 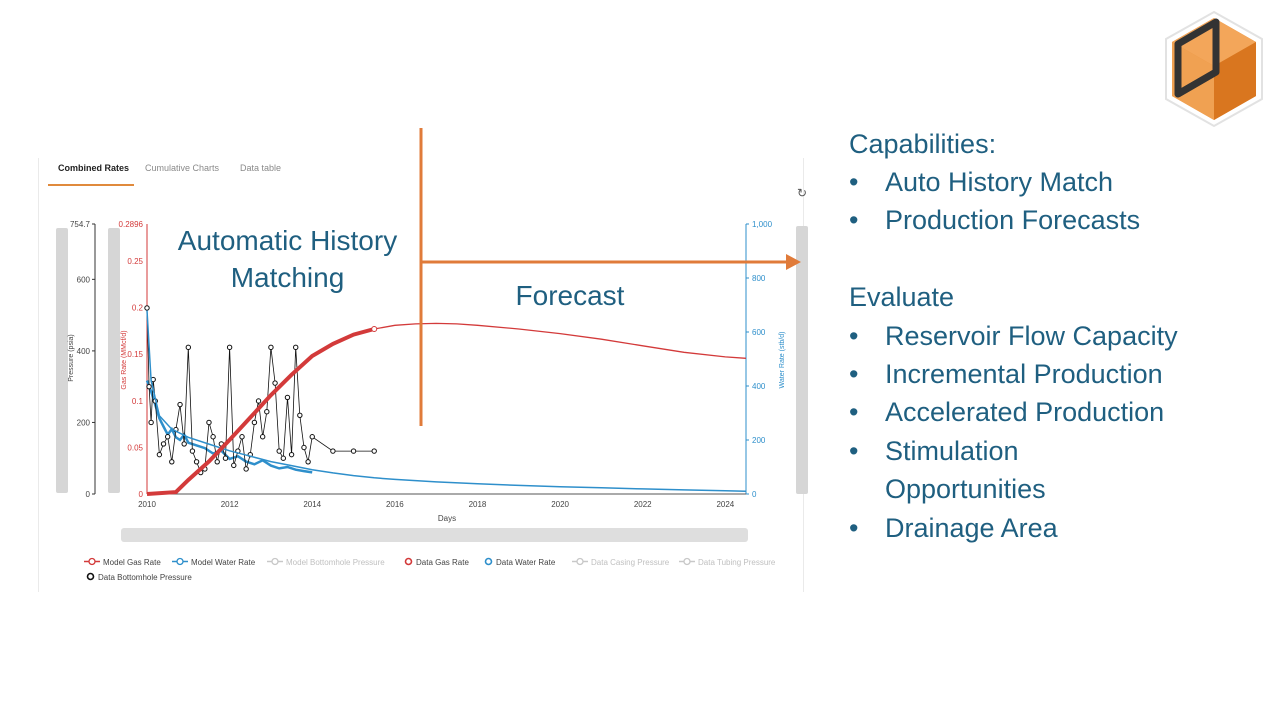 I want to click on legend-label: Data Casing Pressure, so click(x=630, y=562).